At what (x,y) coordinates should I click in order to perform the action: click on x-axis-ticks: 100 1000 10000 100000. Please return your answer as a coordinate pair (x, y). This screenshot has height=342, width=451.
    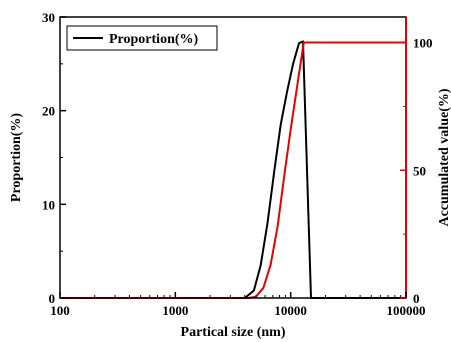
    Looking at the image, I should click on (238, 305).